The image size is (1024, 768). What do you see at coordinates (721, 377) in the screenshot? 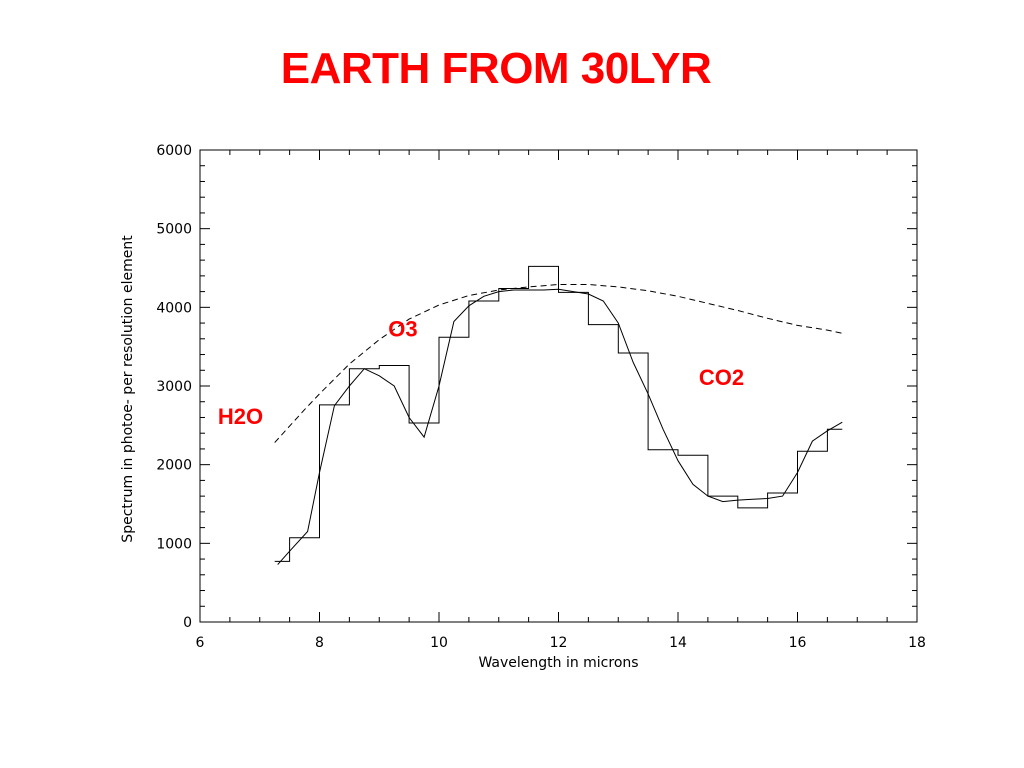
I see `annotation-co2: CO2` at bounding box center [721, 377].